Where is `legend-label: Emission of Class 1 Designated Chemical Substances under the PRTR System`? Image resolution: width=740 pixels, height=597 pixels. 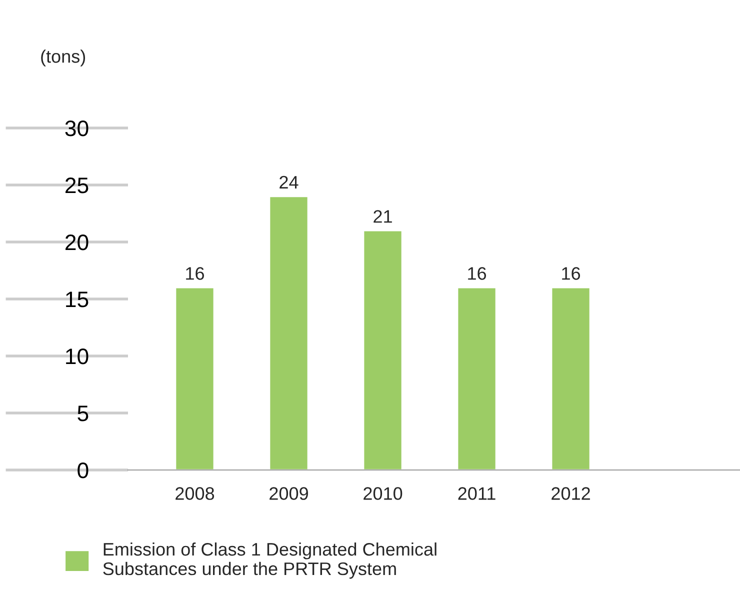
legend-label: Emission of Class 1 Designated Chemical Substances under the PRTR System is located at coordinates (269, 560).